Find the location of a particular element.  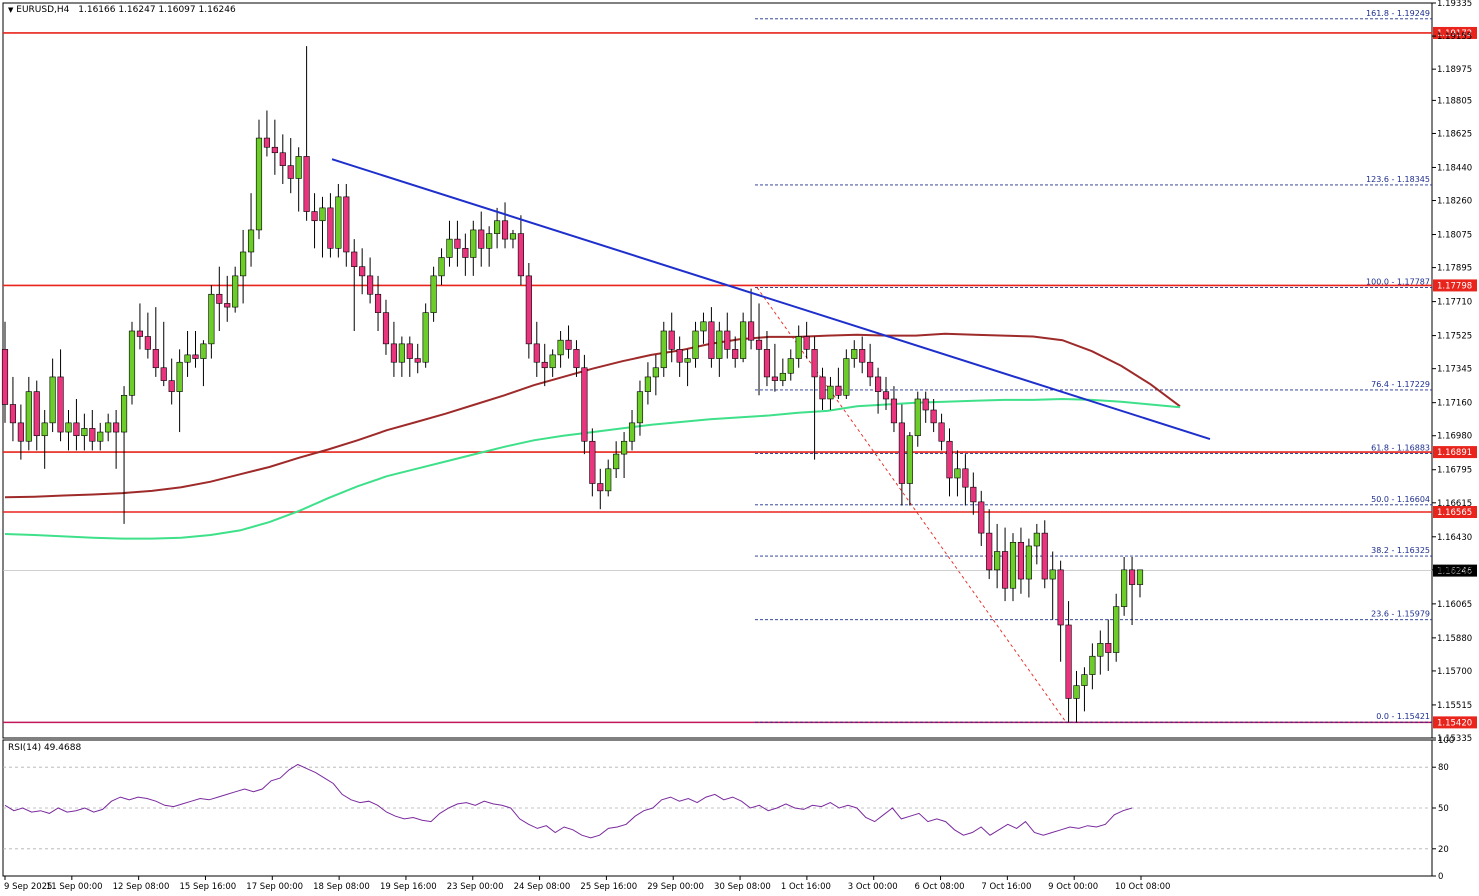

rsi-label: RSI(14) 49.4688 is located at coordinates (45, 748).